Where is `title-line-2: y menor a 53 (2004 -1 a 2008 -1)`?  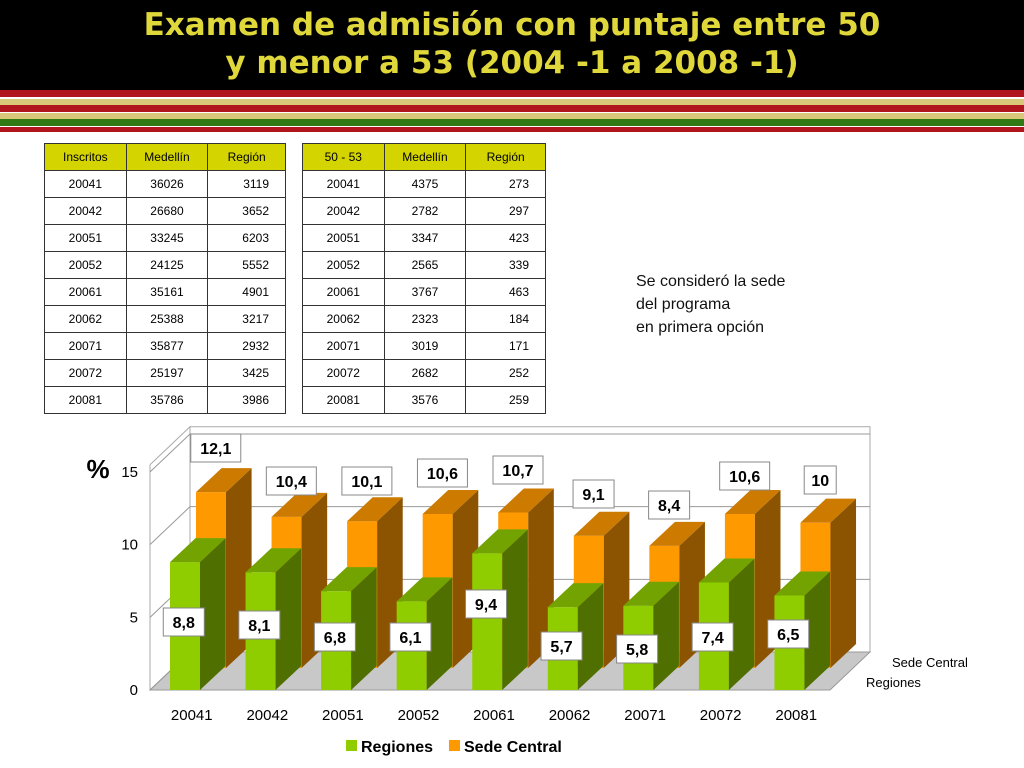 title-line-2: y menor a 53 (2004 -1 a 2008 -1) is located at coordinates (512, 63).